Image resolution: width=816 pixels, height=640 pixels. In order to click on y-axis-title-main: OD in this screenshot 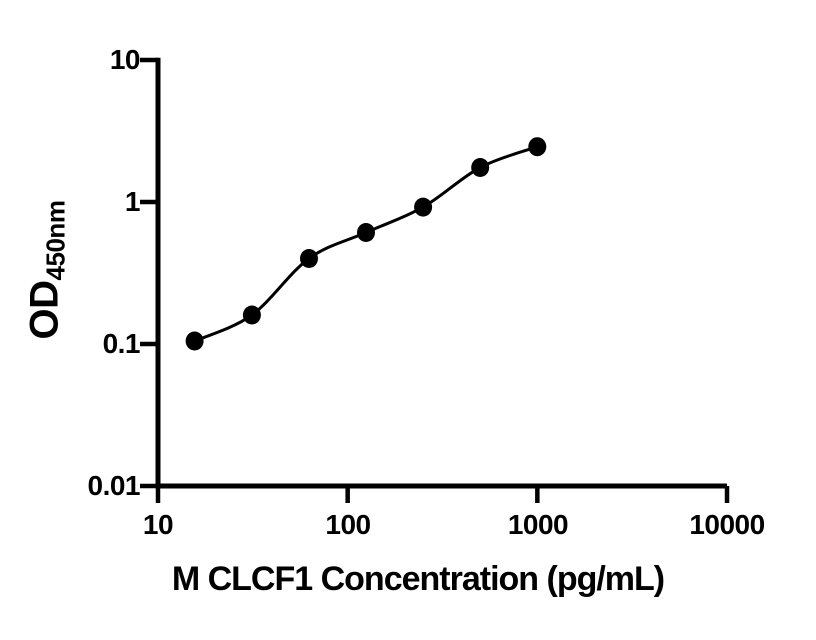, I will do `click(44, 310)`.